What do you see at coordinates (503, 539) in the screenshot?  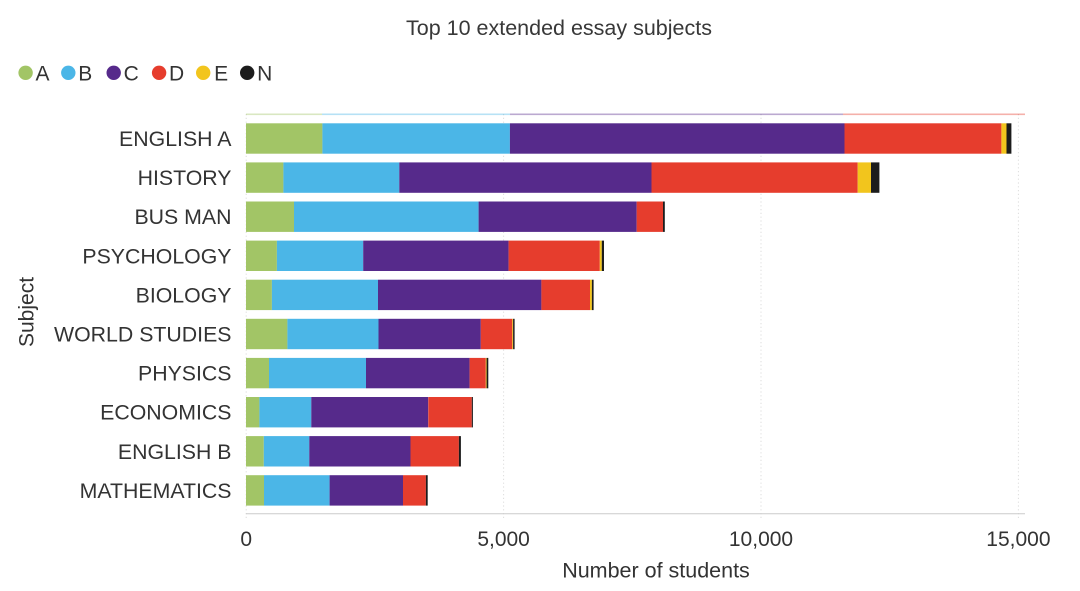 I see `svg-text: 5,000` at bounding box center [503, 539].